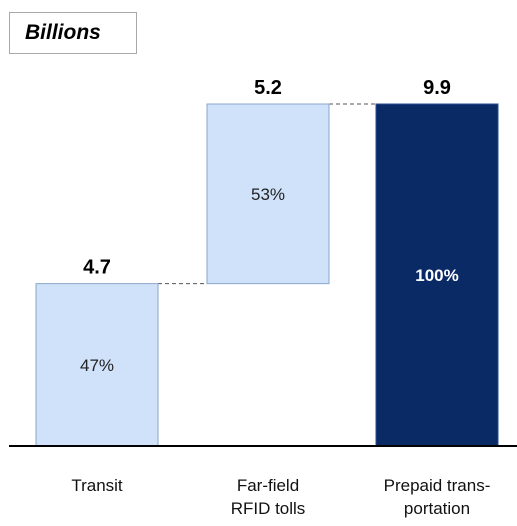 Image resolution: width=517 pixels, height=526 pixels. Describe the element at coordinates (268, 497) in the screenshot. I see `category-label-2: Far-field RFID tolls` at that location.